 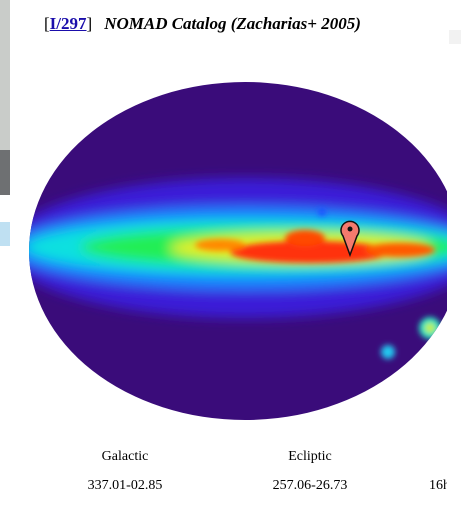 I want to click on coord-label: Ecliptic, so click(x=310, y=456).